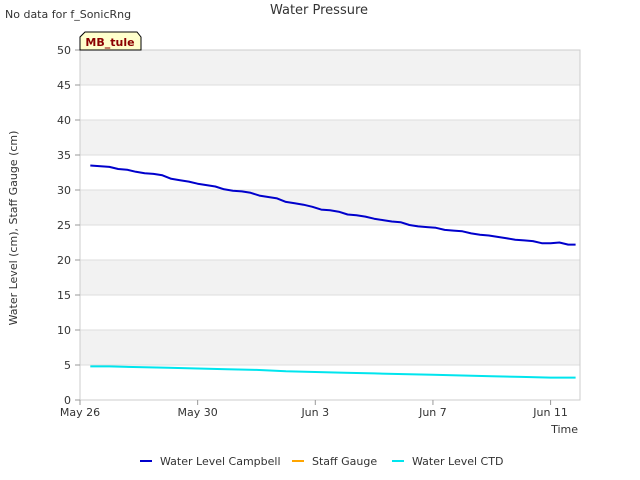 The image size is (640, 480). Describe the element at coordinates (64, 225) in the screenshot. I see `y-tick-label: 25` at that location.